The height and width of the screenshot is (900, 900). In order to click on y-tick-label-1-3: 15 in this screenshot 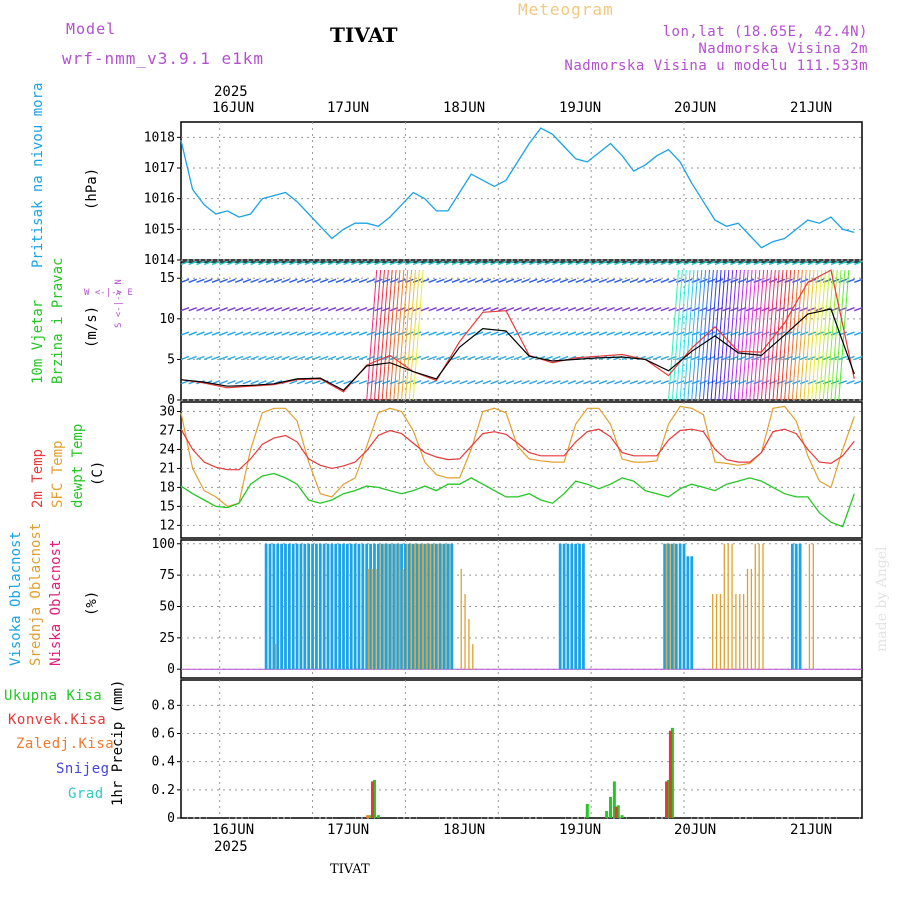, I will do `click(167, 278)`.